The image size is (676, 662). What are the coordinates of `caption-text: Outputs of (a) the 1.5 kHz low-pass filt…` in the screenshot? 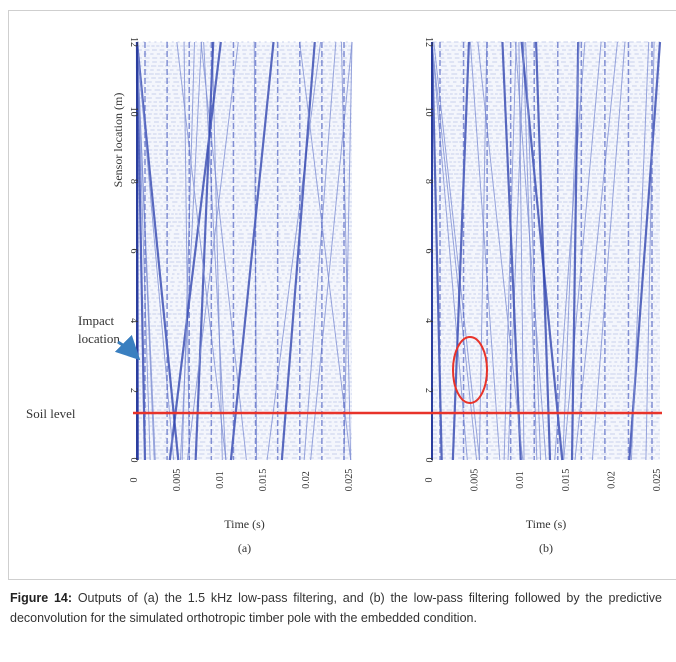 It's located at (336, 608).